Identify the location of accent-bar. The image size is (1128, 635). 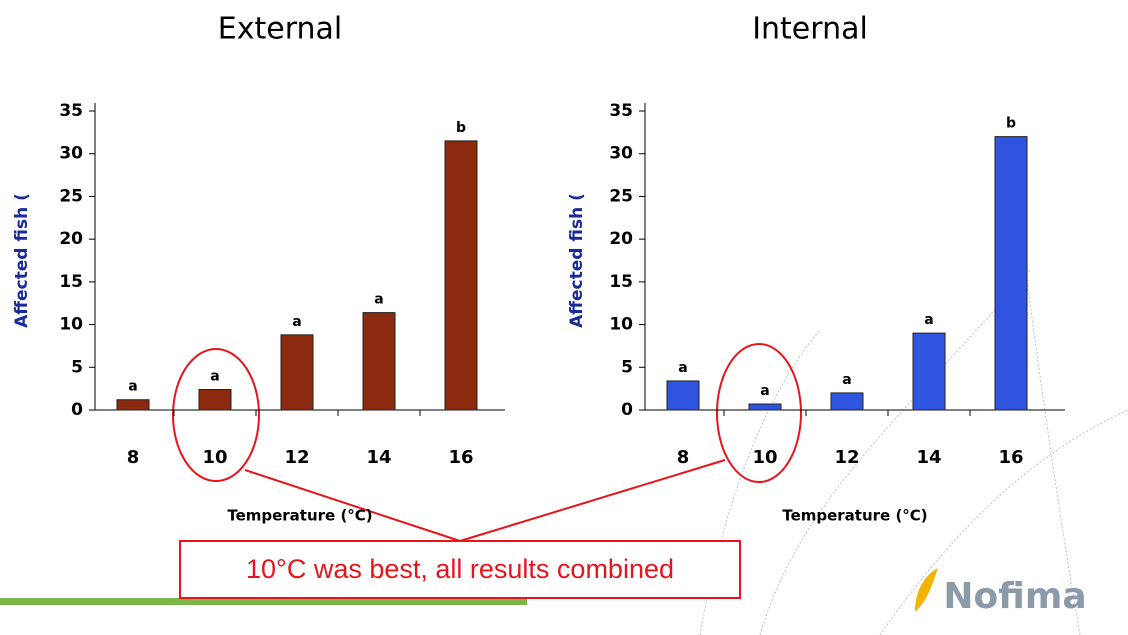
(263, 601).